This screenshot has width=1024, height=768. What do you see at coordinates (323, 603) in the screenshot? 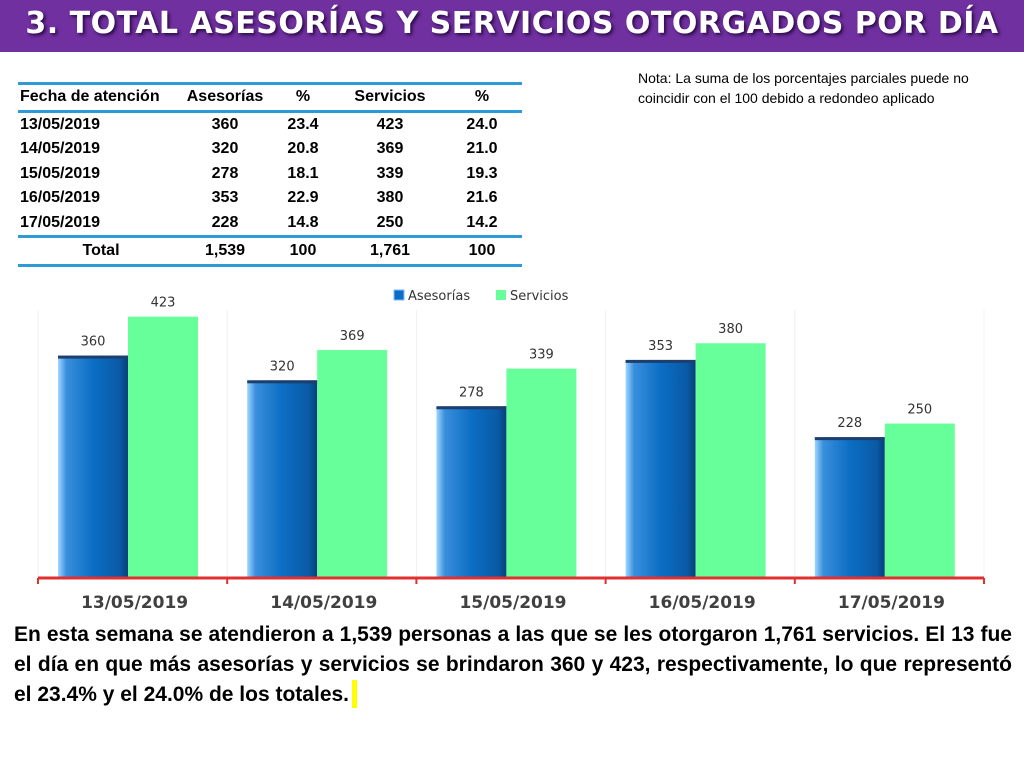
I see `x-tick-label: 14/05/2019` at bounding box center [323, 603].